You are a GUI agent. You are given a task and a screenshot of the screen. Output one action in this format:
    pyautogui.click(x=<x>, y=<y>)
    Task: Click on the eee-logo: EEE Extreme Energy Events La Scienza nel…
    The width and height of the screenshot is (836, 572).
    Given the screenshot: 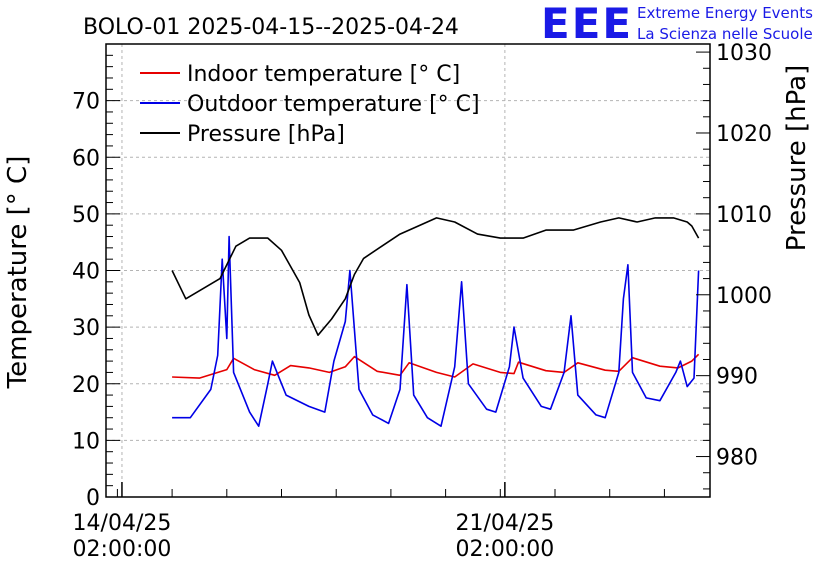 What is the action you would take?
    pyautogui.click(x=677, y=24)
    